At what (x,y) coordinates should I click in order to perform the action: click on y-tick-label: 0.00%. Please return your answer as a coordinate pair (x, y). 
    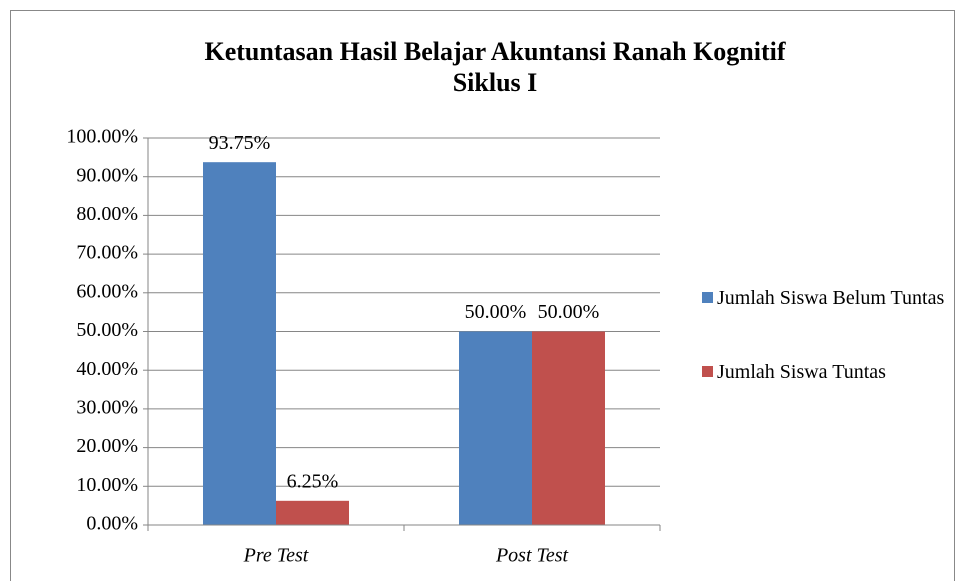
    Looking at the image, I should click on (112, 524).